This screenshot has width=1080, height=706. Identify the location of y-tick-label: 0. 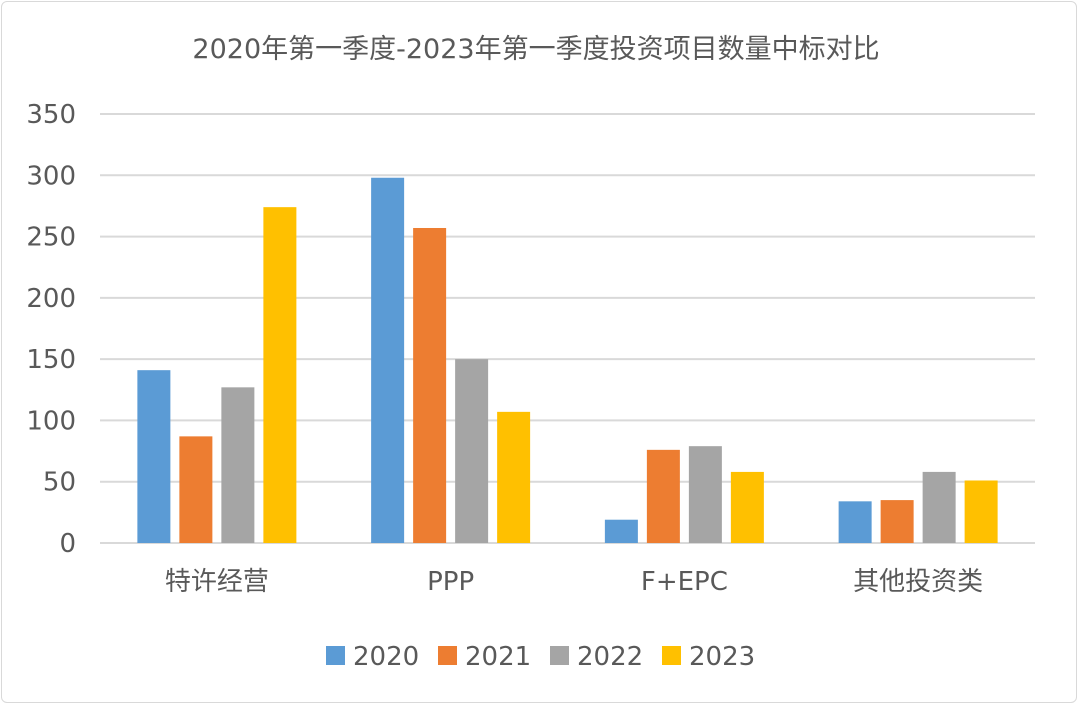
(67, 544).